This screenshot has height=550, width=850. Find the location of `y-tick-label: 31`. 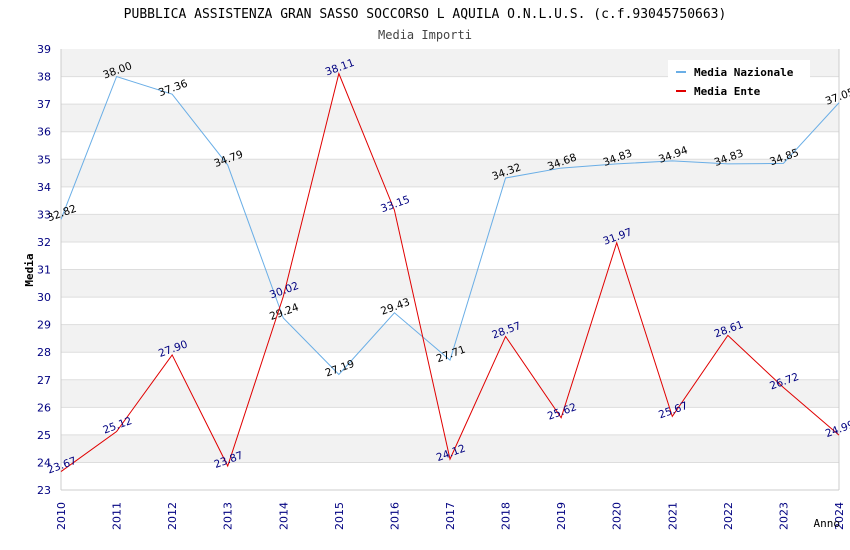

y-tick-label: 31 is located at coordinates (44, 270).